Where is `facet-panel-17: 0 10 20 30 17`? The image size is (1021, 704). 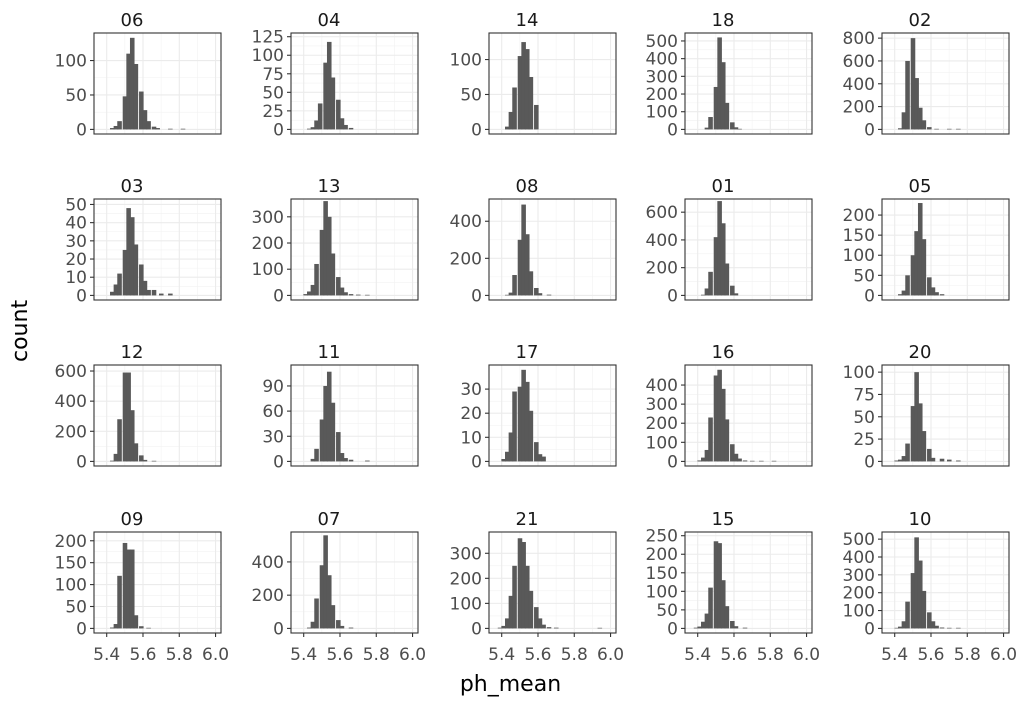
facet-panel-17: 0 10 20 30 17 is located at coordinates (538, 407).